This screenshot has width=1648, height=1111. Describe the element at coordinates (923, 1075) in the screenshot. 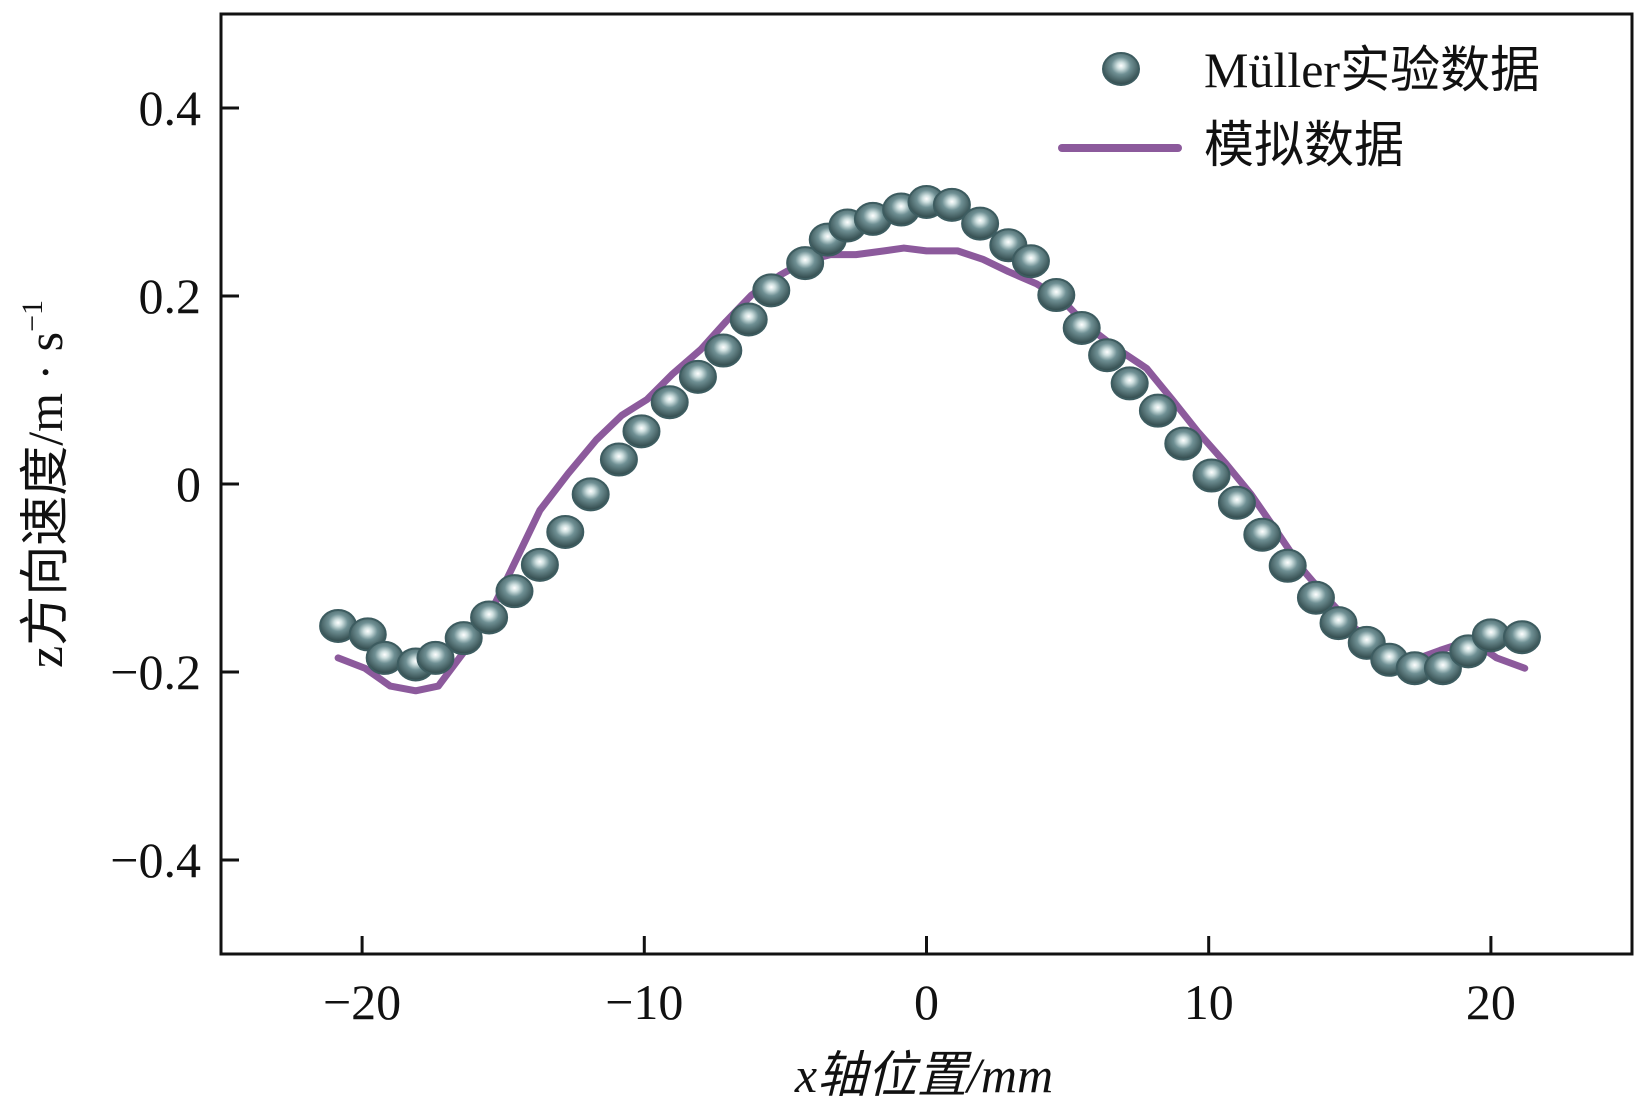

I see `x-axis-label: x轴位置/mm` at that location.